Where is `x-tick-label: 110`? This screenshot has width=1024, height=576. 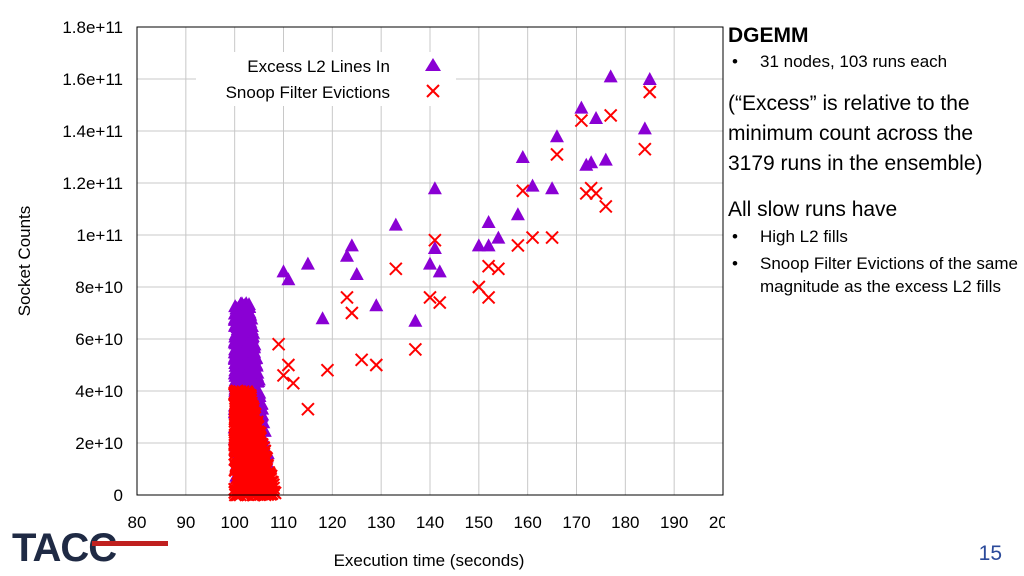 x-tick-label: 110 is located at coordinates (283, 522).